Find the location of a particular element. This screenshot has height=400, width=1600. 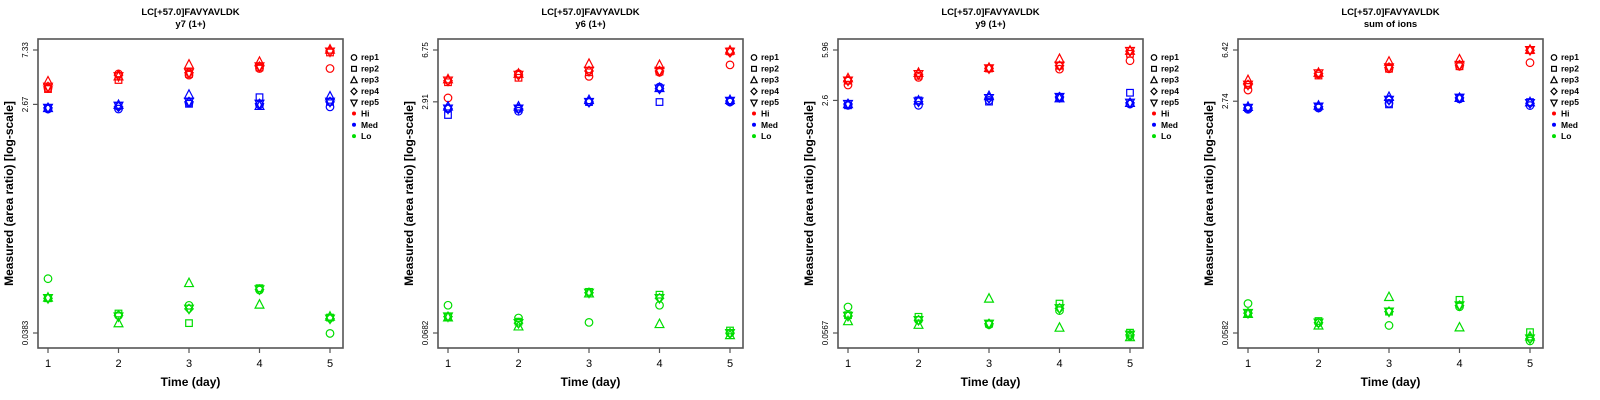

data-marker-lo-rep2 is located at coordinates (1059, 303).